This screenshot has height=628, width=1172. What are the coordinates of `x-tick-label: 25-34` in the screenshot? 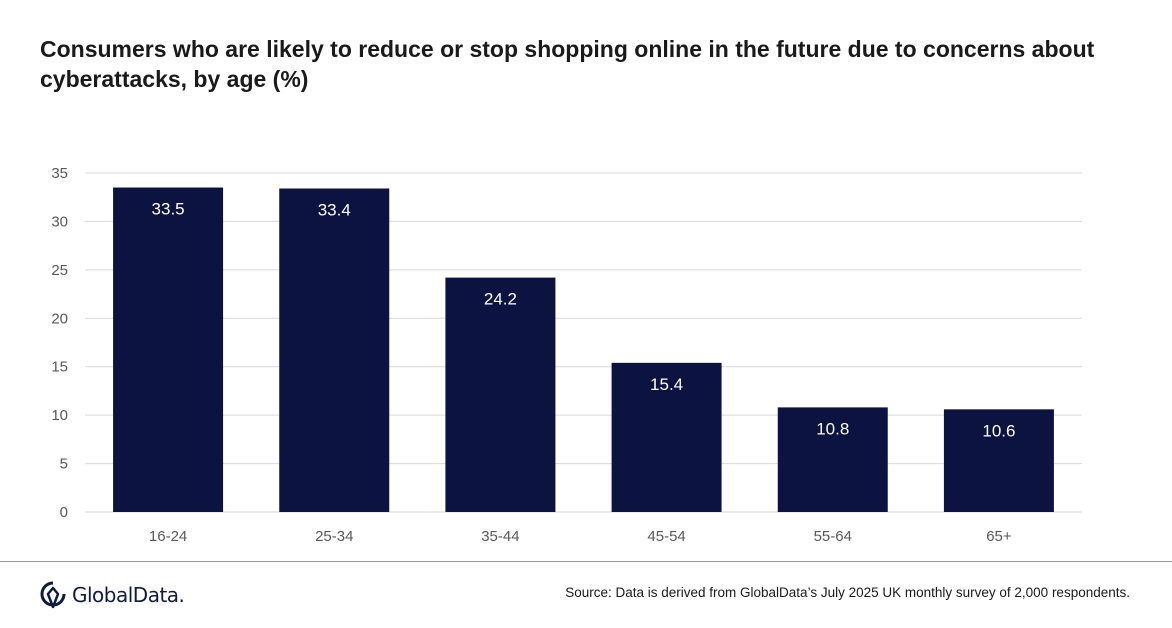 It's located at (334, 536).